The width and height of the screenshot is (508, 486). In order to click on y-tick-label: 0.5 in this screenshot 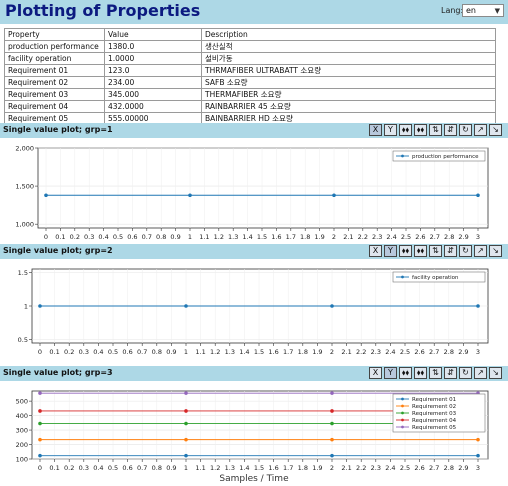, I will do `click(23, 340)`.